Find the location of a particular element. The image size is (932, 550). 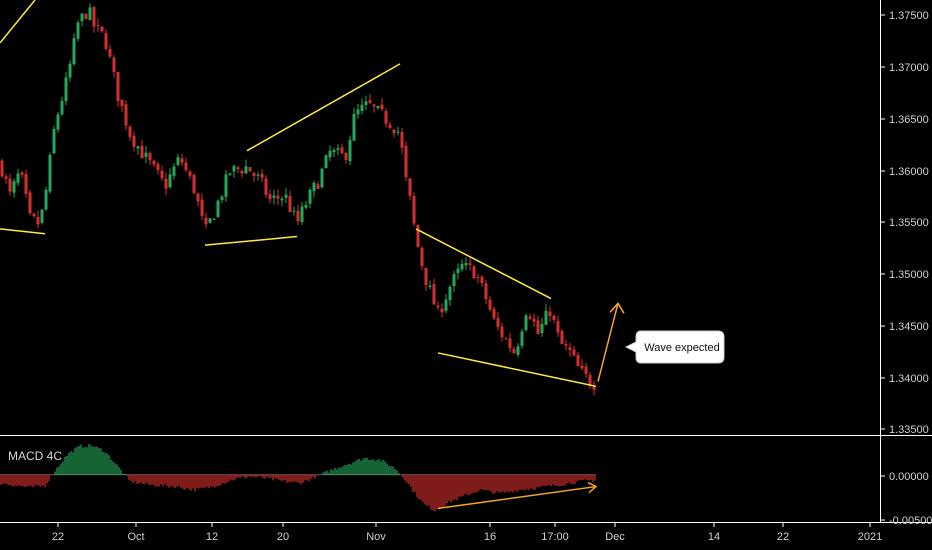

macd-tick-label: 0.00000 is located at coordinates (909, 477).